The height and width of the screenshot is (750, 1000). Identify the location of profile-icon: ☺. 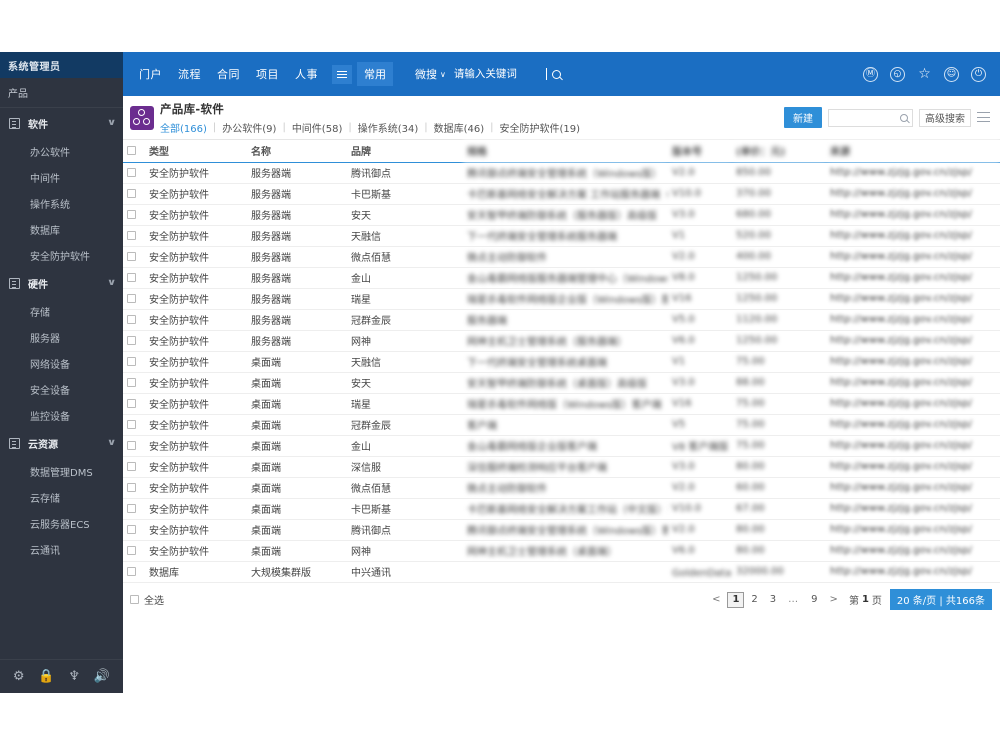
(951, 74).